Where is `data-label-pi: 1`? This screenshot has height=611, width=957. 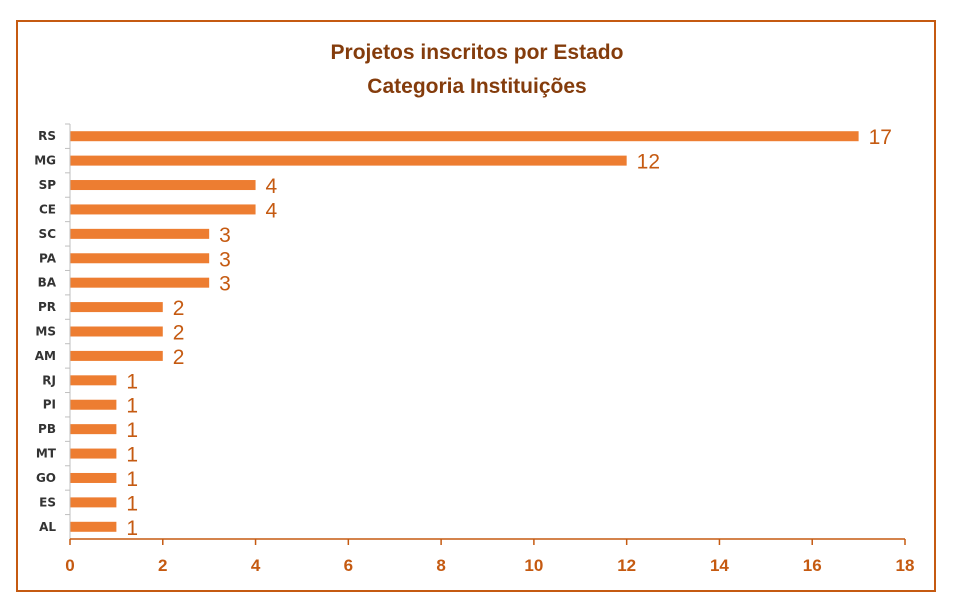 data-label-pi: 1 is located at coordinates (132, 406).